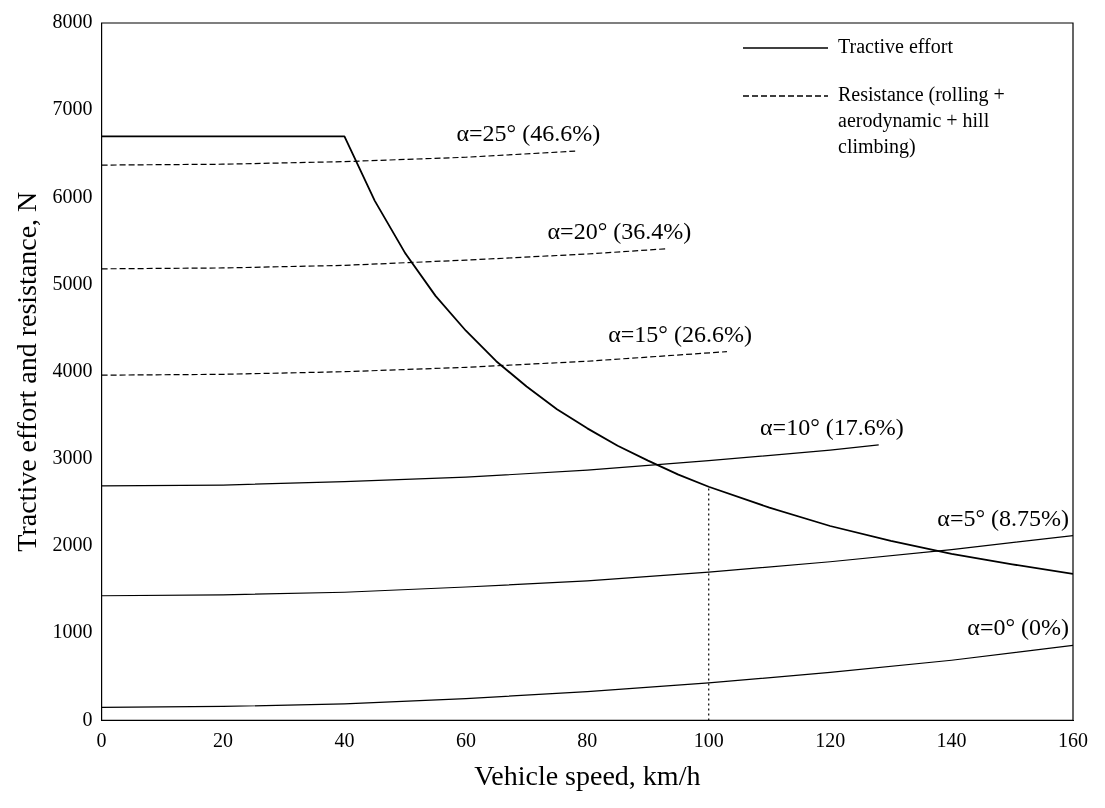 The height and width of the screenshot is (808, 1105). I want to click on annotation: α=20° (36.4%), so click(619, 230).